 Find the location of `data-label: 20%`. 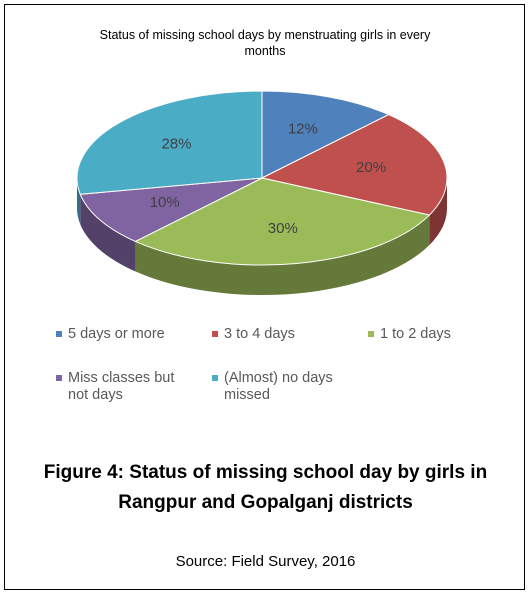

data-label: 20% is located at coordinates (371, 167).